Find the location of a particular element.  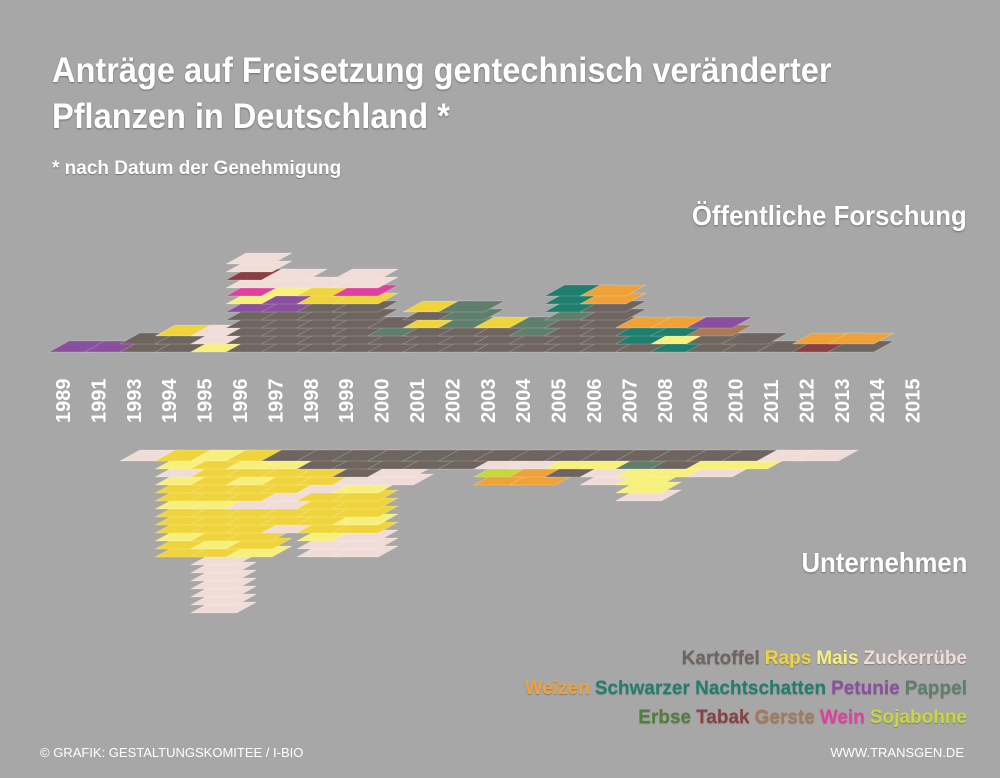

legend-item: Gerste is located at coordinates (784, 717).